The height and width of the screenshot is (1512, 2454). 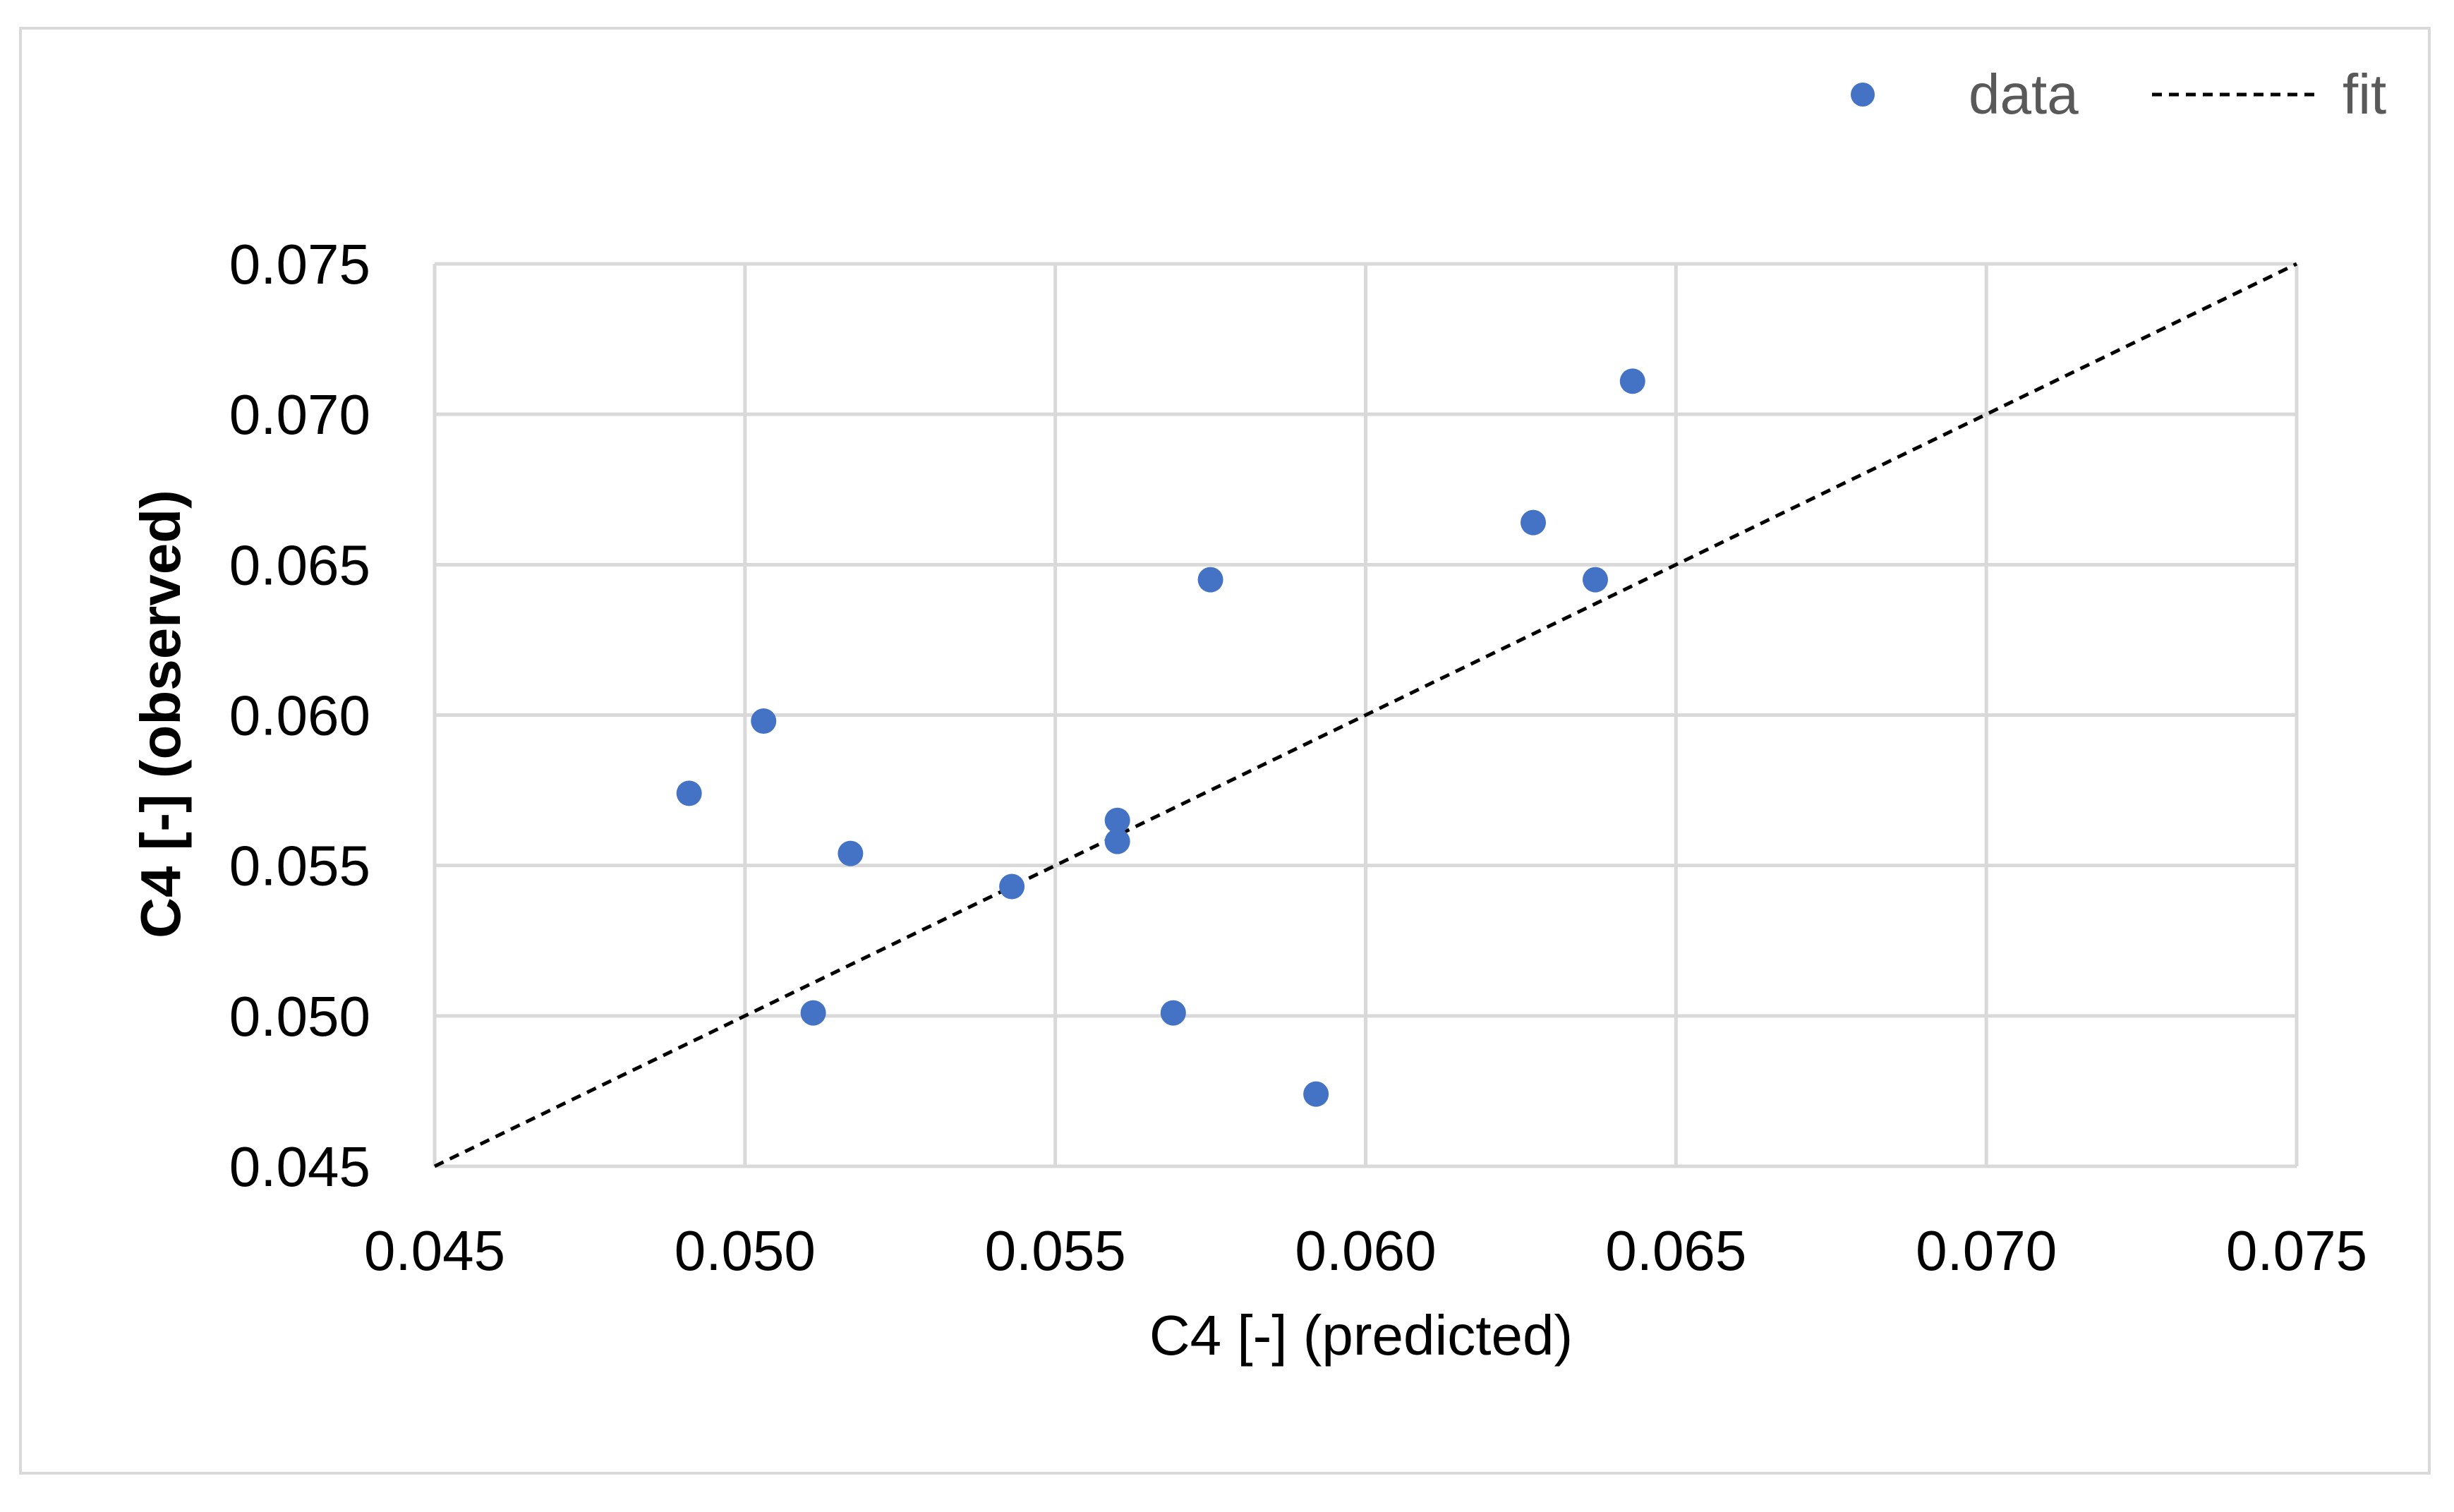 What do you see at coordinates (1986, 1250) in the screenshot?
I see `x-tick-label: 0.070` at bounding box center [1986, 1250].